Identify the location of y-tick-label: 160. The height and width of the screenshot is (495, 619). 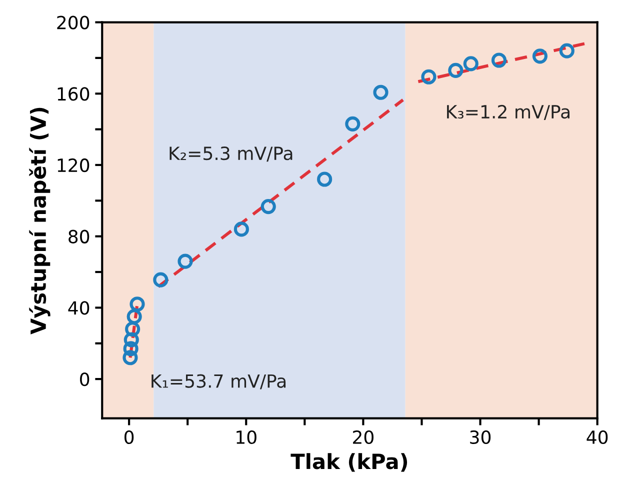
(74, 94).